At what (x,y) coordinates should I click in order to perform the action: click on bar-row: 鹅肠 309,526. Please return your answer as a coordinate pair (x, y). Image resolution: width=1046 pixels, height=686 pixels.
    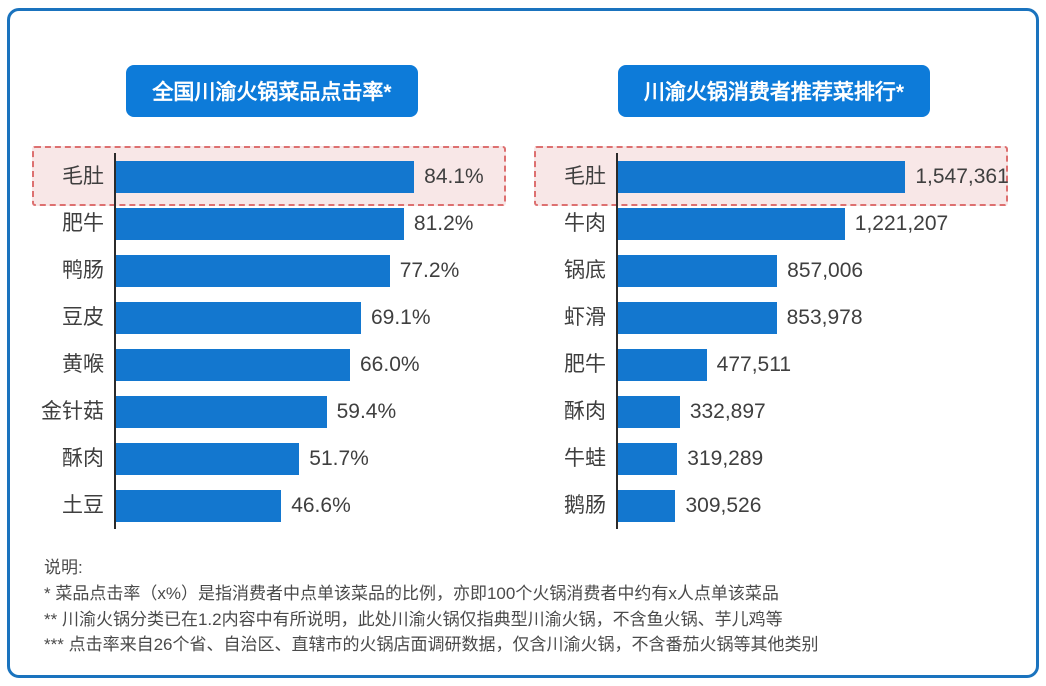
    Looking at the image, I should click on (774, 505).